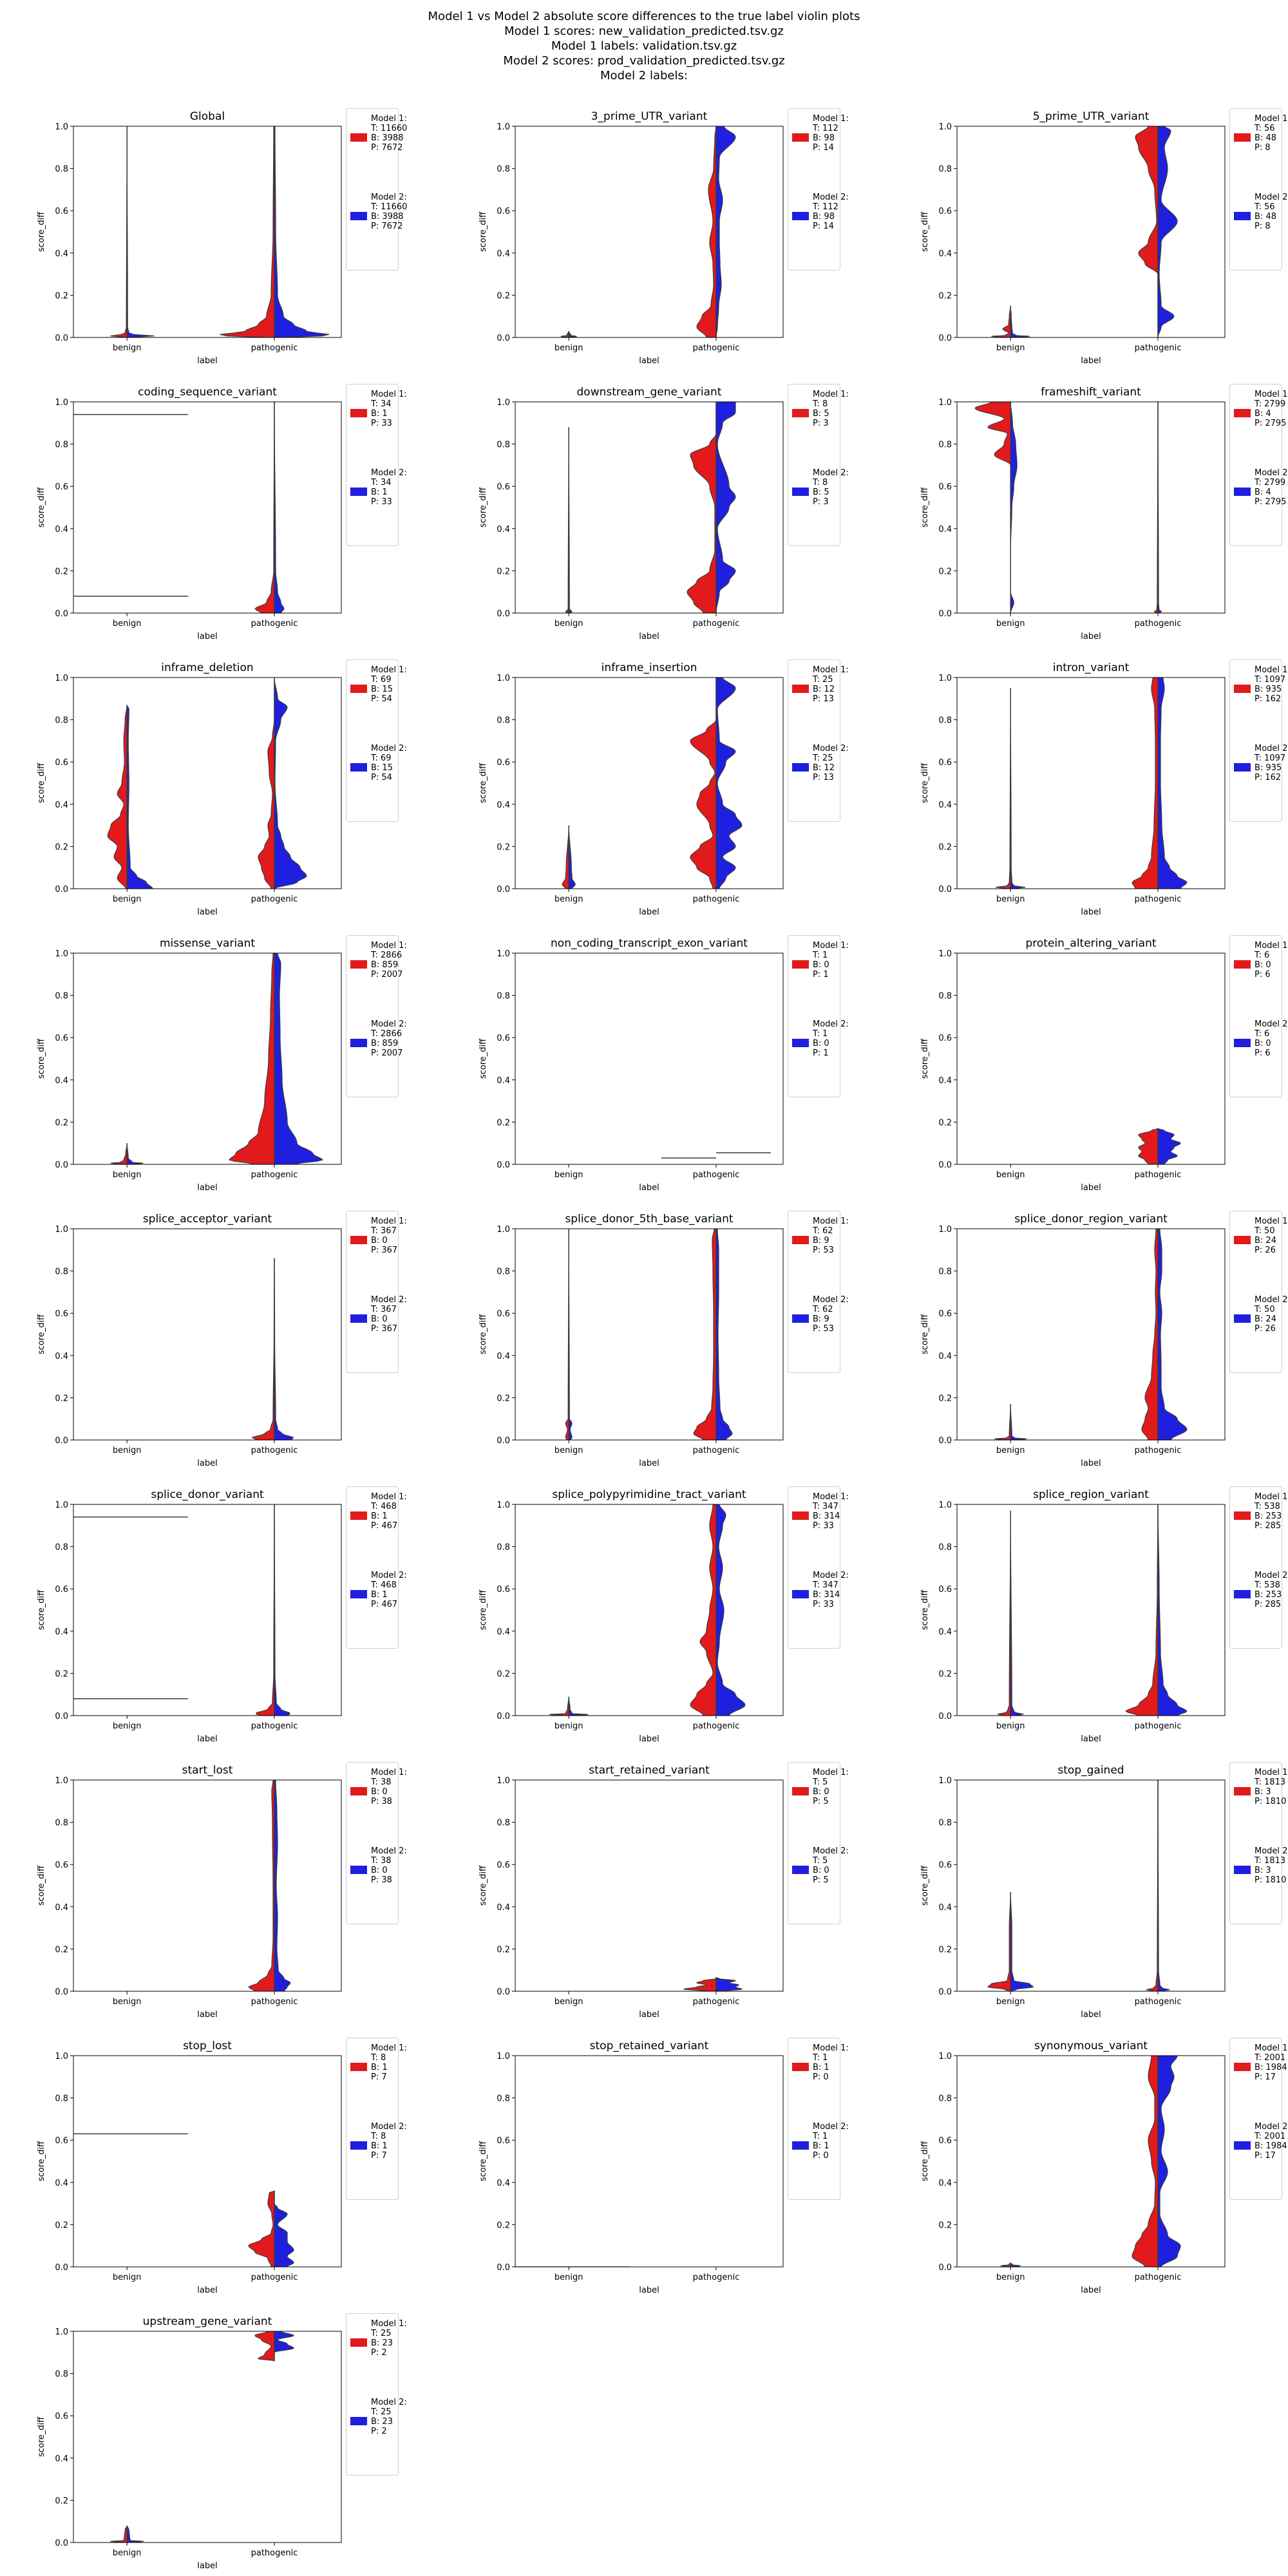 This screenshot has height=2576, width=1288. Describe the element at coordinates (263, 1349) in the screenshot. I see `violin-model1-half` at that location.